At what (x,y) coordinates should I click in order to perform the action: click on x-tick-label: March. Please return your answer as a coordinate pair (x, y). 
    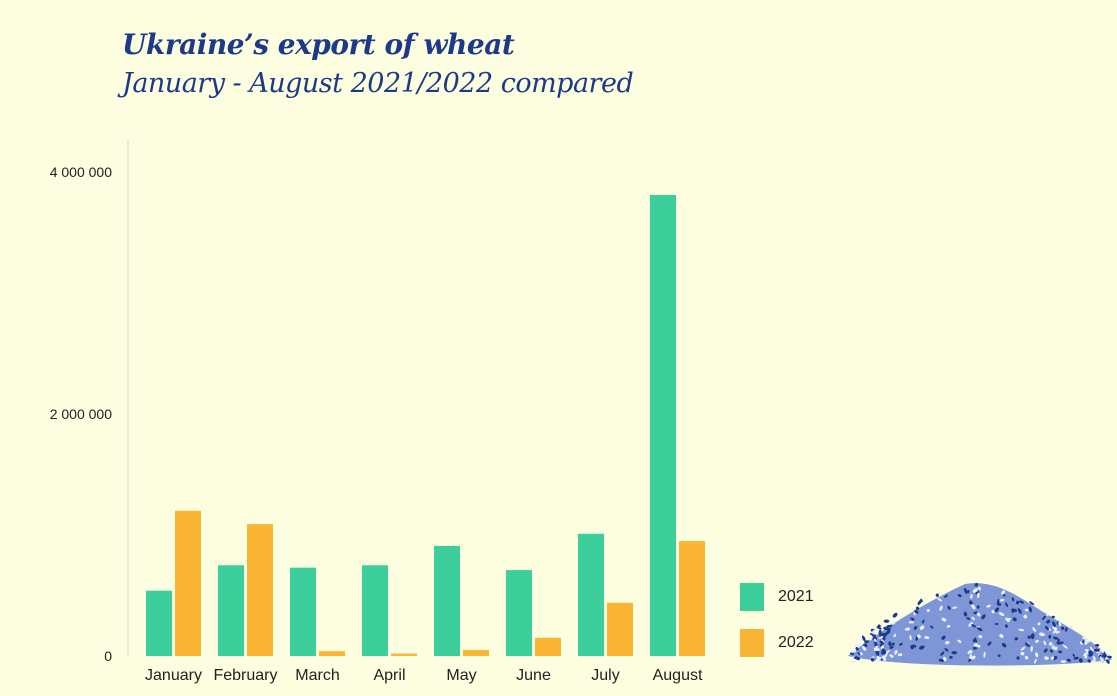
    Looking at the image, I should click on (317, 675).